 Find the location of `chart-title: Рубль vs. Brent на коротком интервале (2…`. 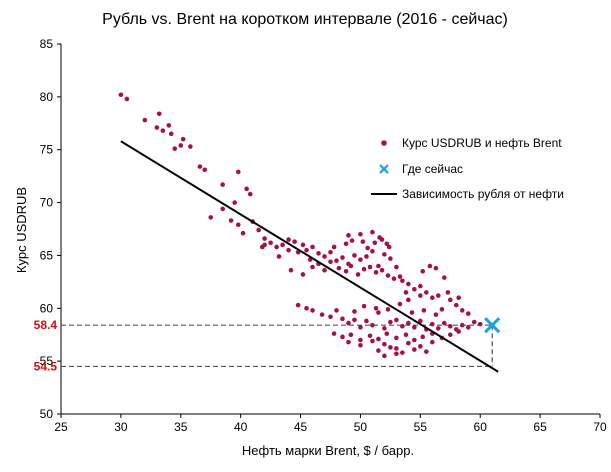

chart-title: Рубль vs. Brent на коротком интервале (2… is located at coordinates (305, 19).